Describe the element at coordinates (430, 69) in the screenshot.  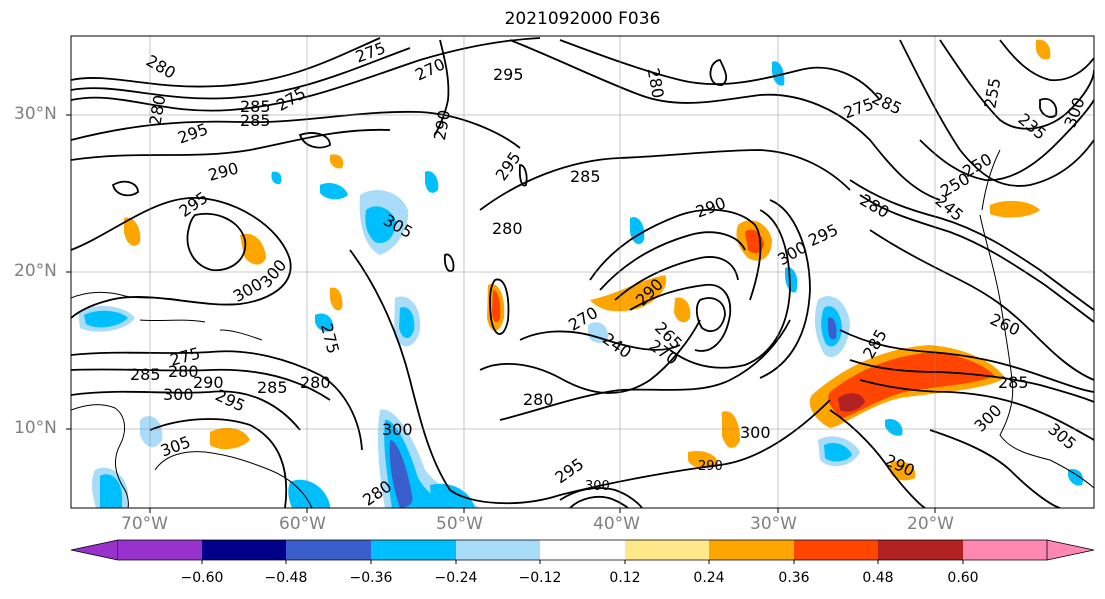
I see `contour-label: 270` at that location.